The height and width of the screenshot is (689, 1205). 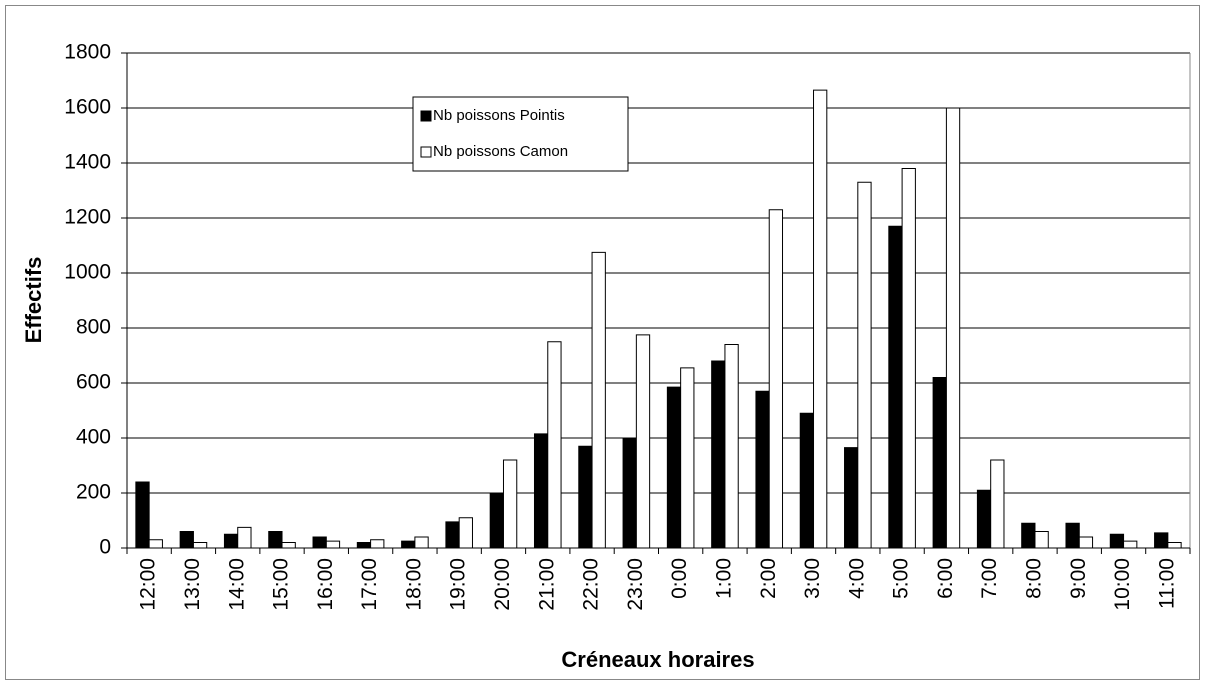 I want to click on x-tick-label: 2:00, so click(x=768, y=578).